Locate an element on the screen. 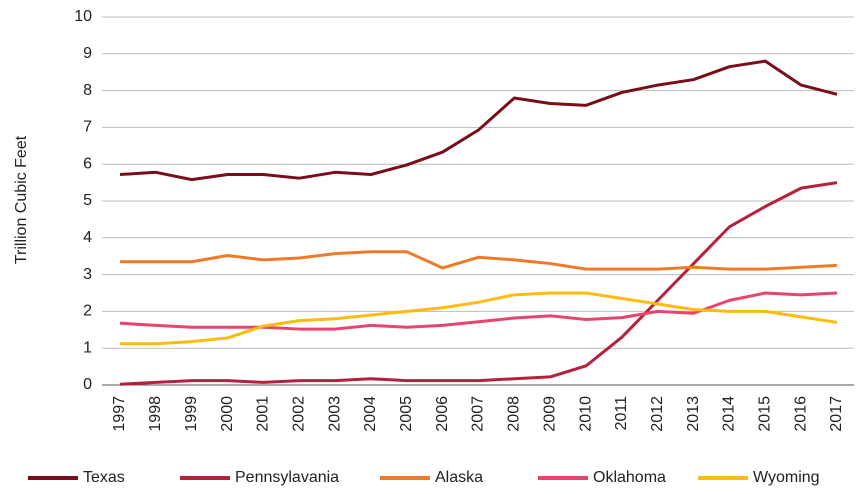  x-tick-label: 2014 is located at coordinates (729, 414).